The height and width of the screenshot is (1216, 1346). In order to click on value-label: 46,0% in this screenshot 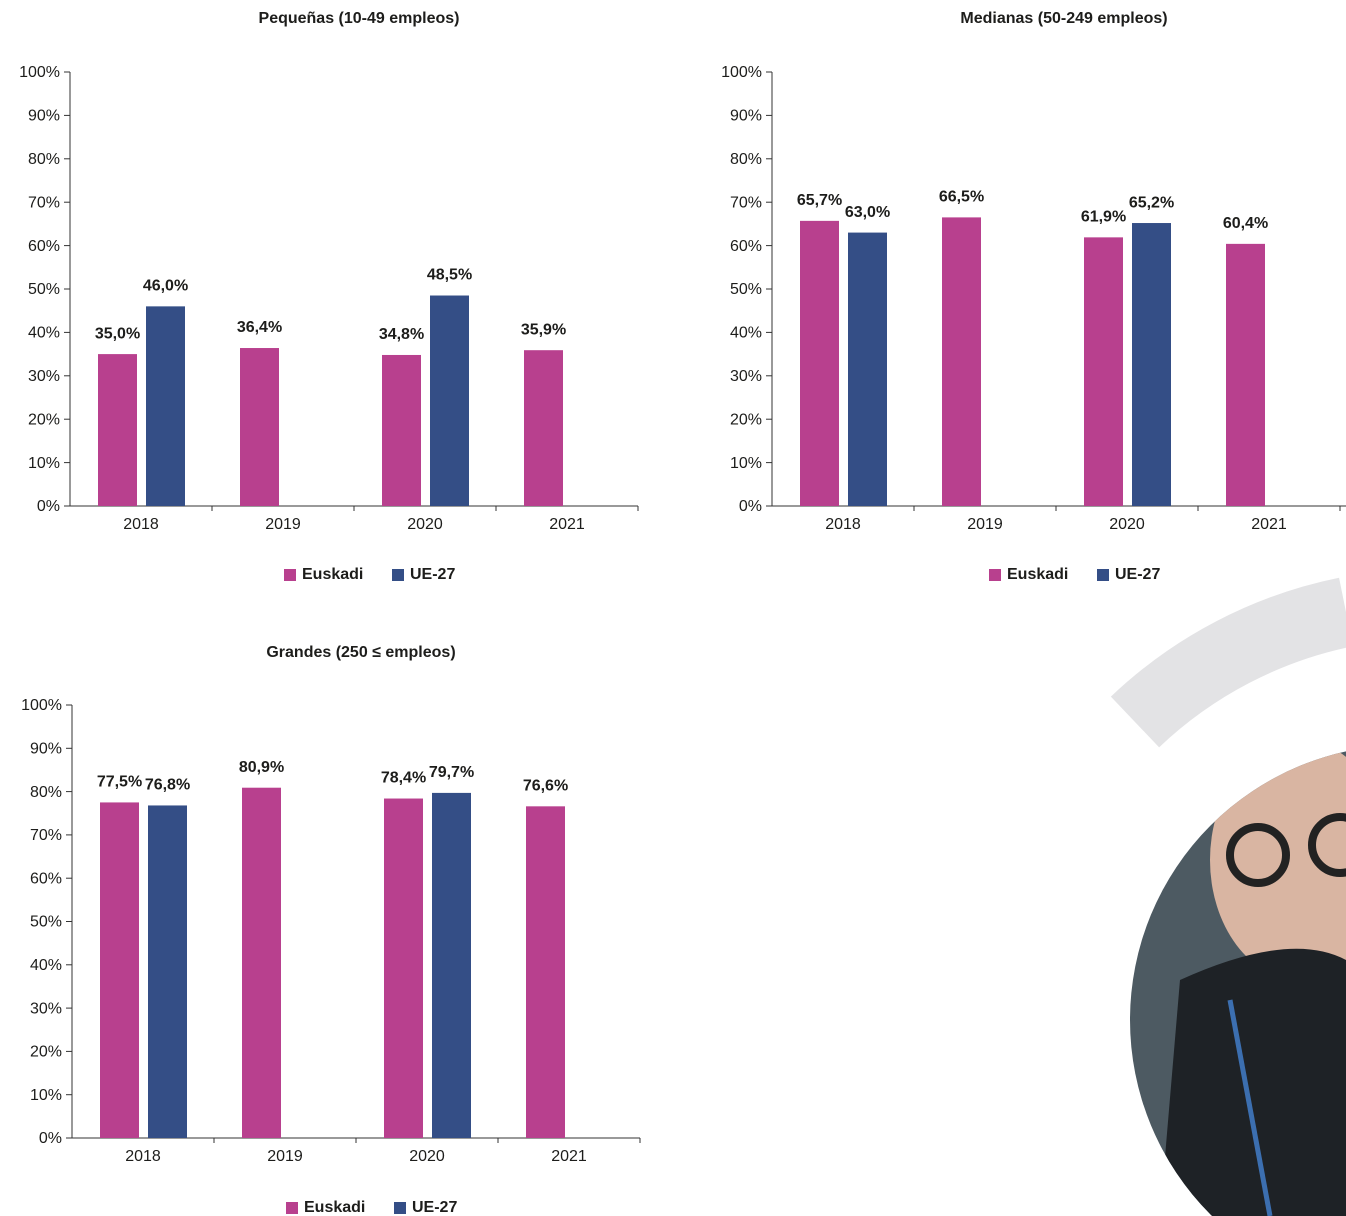, I will do `click(165, 286)`.